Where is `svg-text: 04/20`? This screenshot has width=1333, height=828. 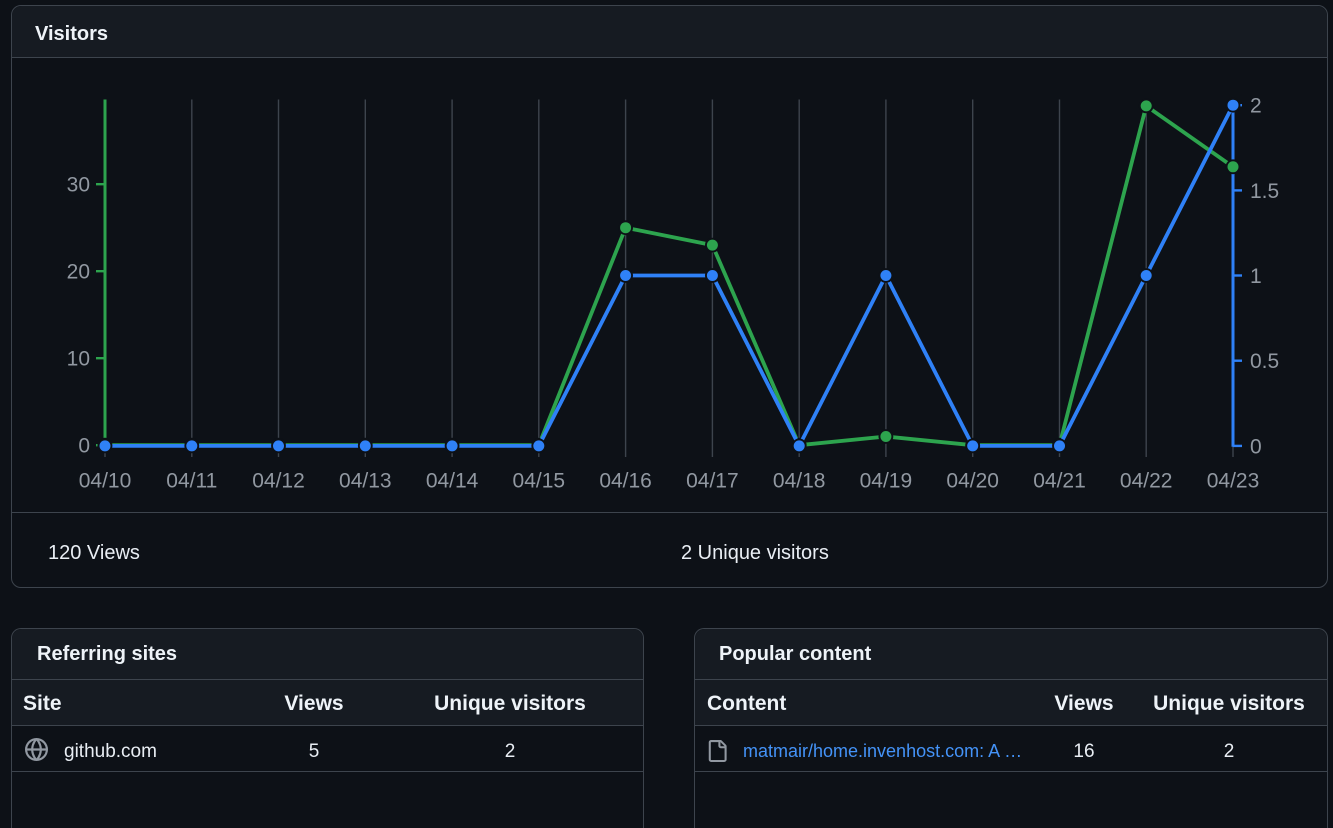 svg-text: 04/20 is located at coordinates (972, 481).